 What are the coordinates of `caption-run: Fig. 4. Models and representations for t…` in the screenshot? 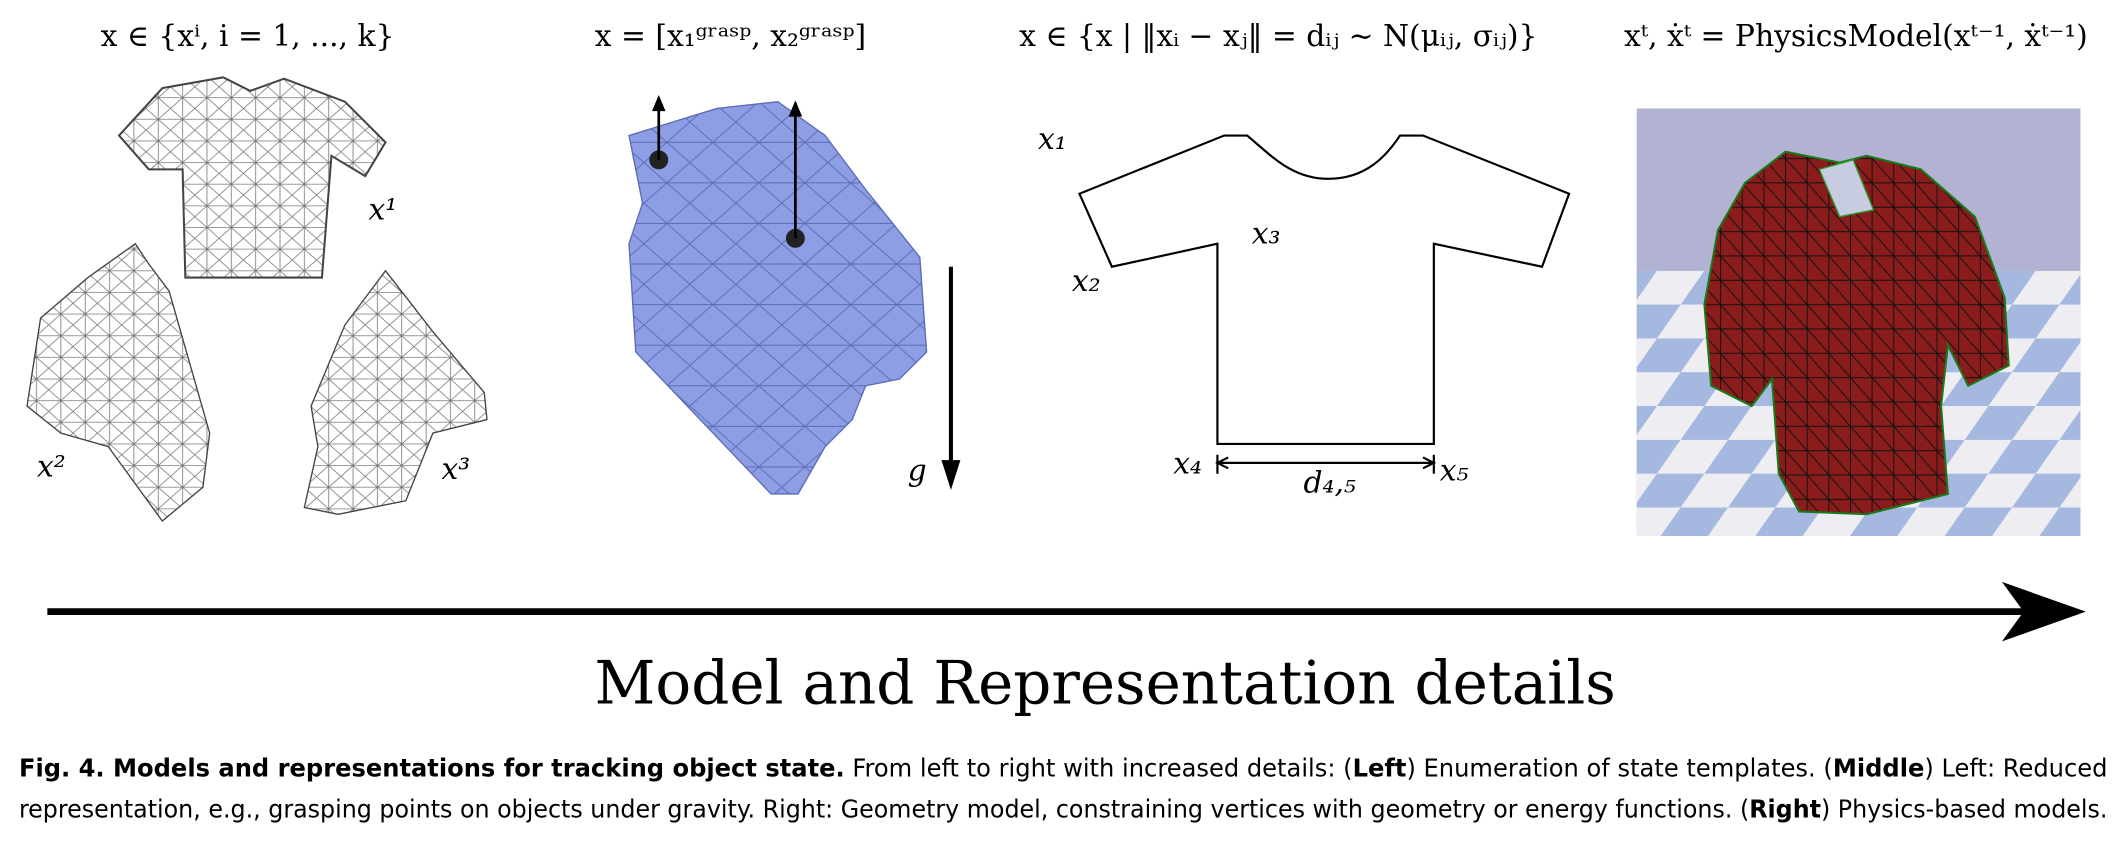 It's located at (432, 768).